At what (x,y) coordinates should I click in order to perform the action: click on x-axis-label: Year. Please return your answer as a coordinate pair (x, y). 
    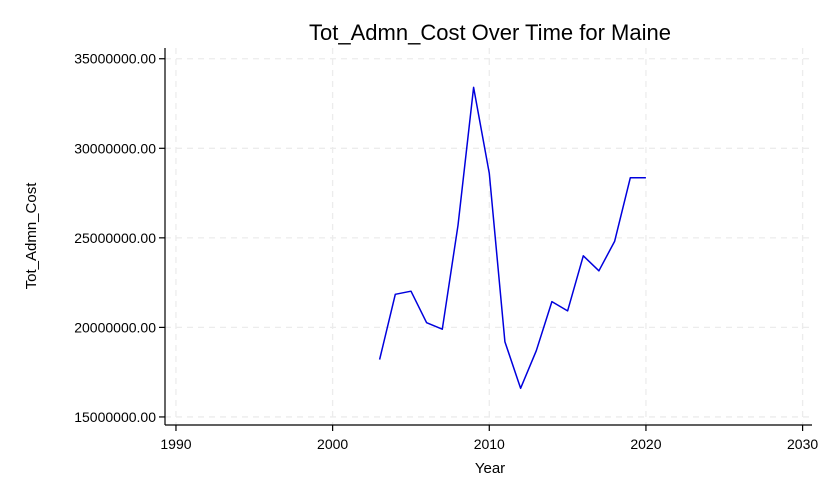
    Looking at the image, I should click on (490, 468).